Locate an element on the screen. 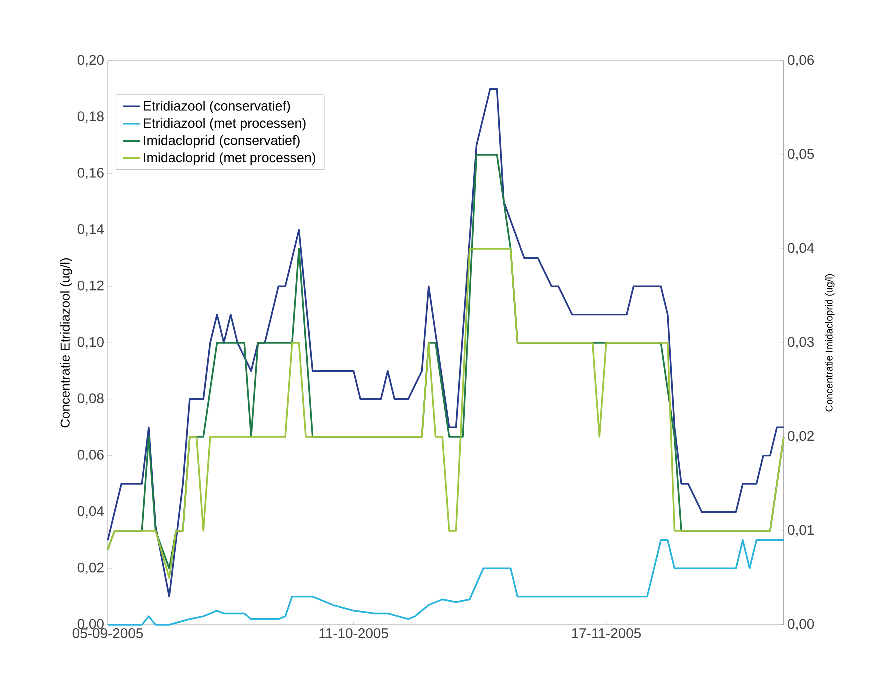 This screenshot has width=888, height=677. y-tick-label: 0,04 is located at coordinates (91, 512).